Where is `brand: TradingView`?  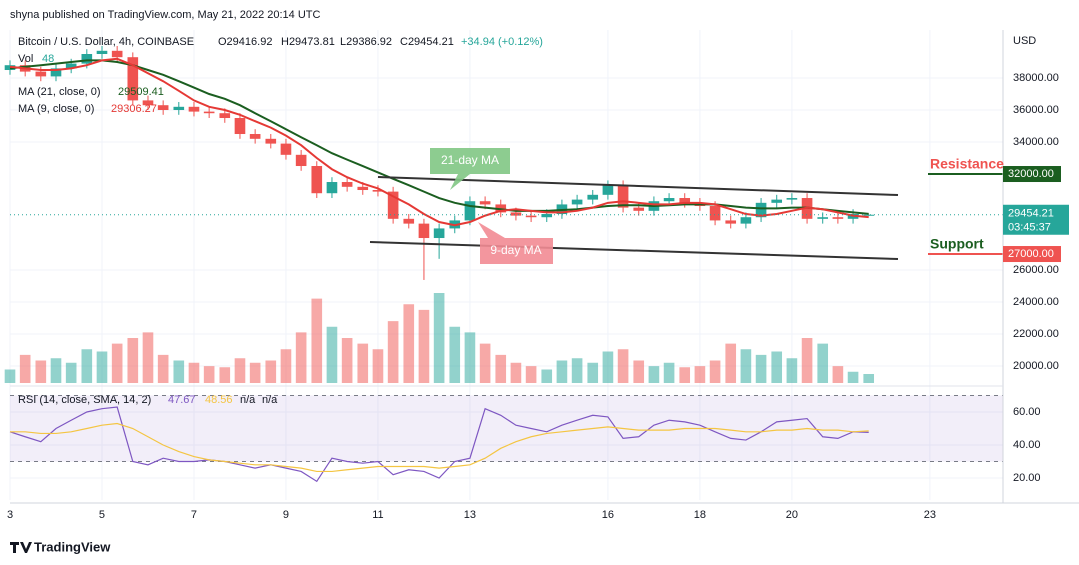 brand: TradingView is located at coordinates (72, 546).